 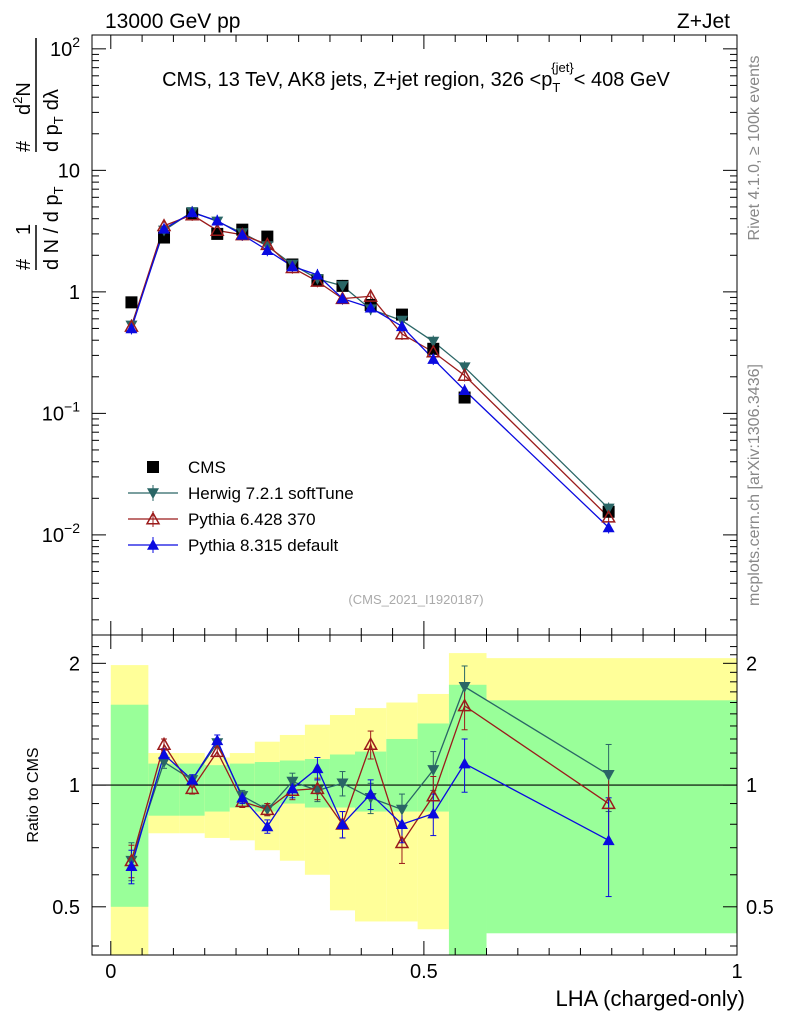 What do you see at coordinates (207, 467) in the screenshot?
I see `legend-label-cms: CMS` at bounding box center [207, 467].